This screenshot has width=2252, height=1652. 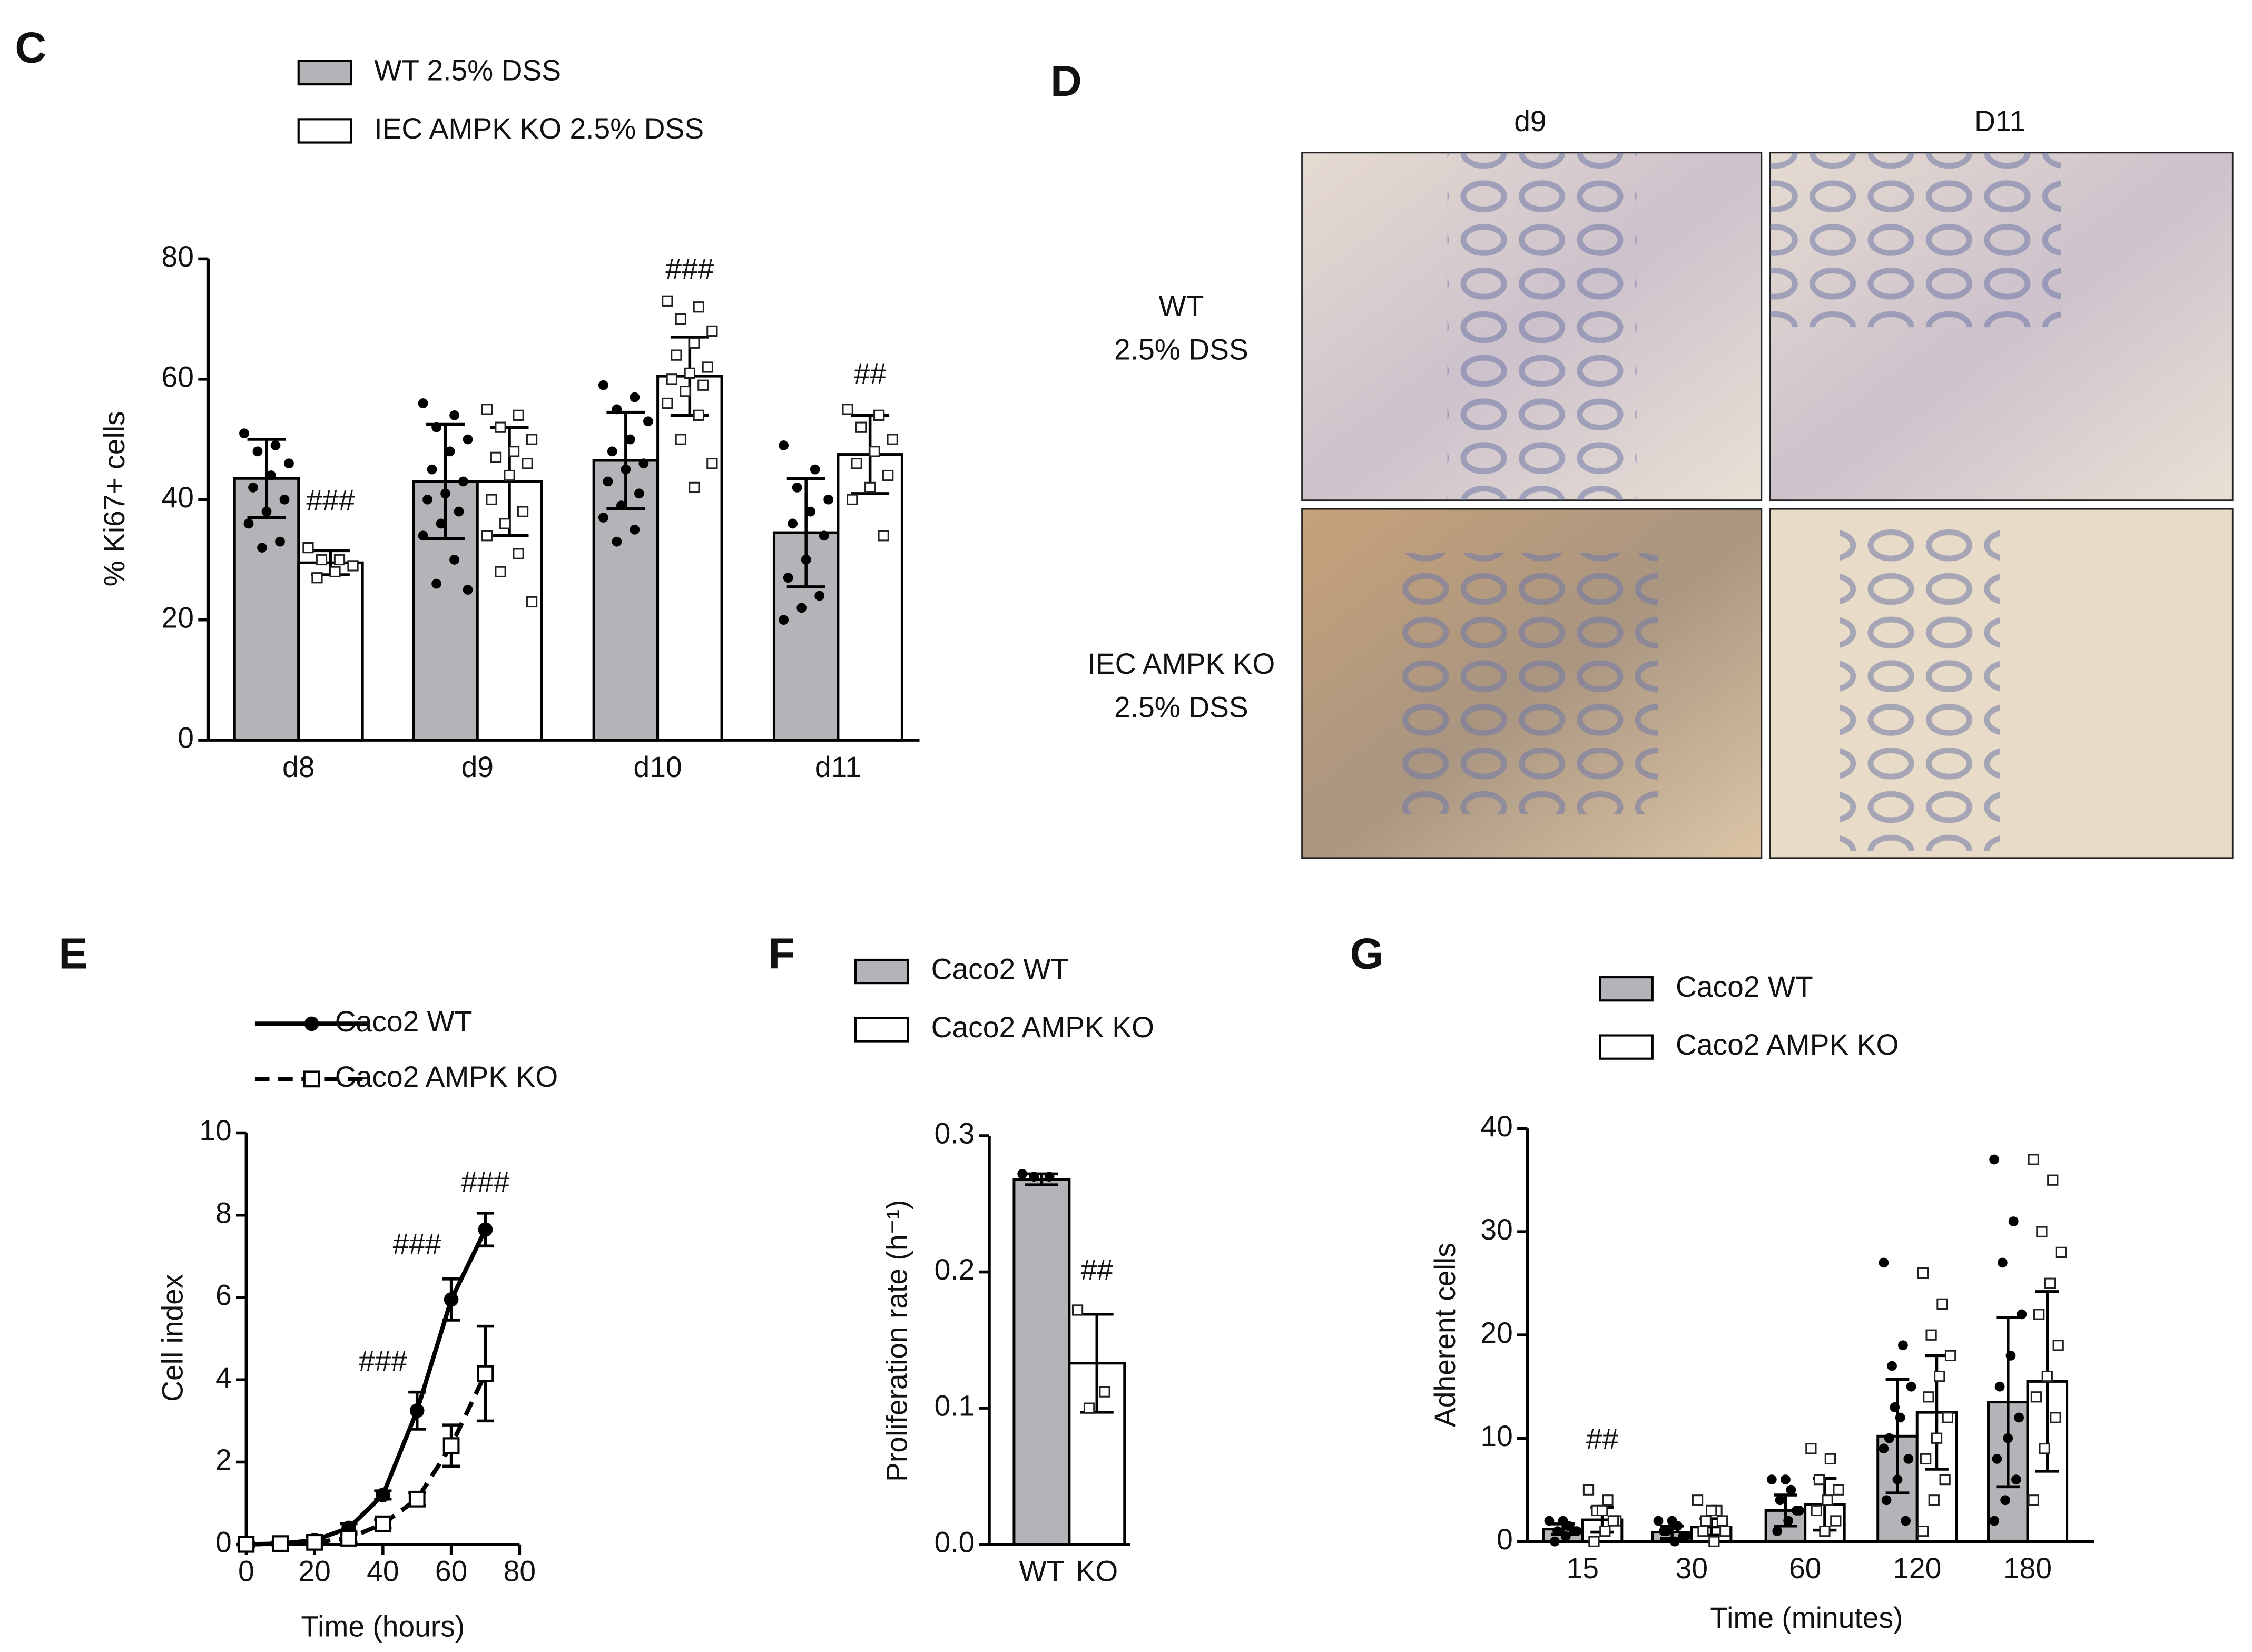 What do you see at coordinates (1041, 1572) in the screenshot?
I see `x-tick-label: WT` at bounding box center [1041, 1572].